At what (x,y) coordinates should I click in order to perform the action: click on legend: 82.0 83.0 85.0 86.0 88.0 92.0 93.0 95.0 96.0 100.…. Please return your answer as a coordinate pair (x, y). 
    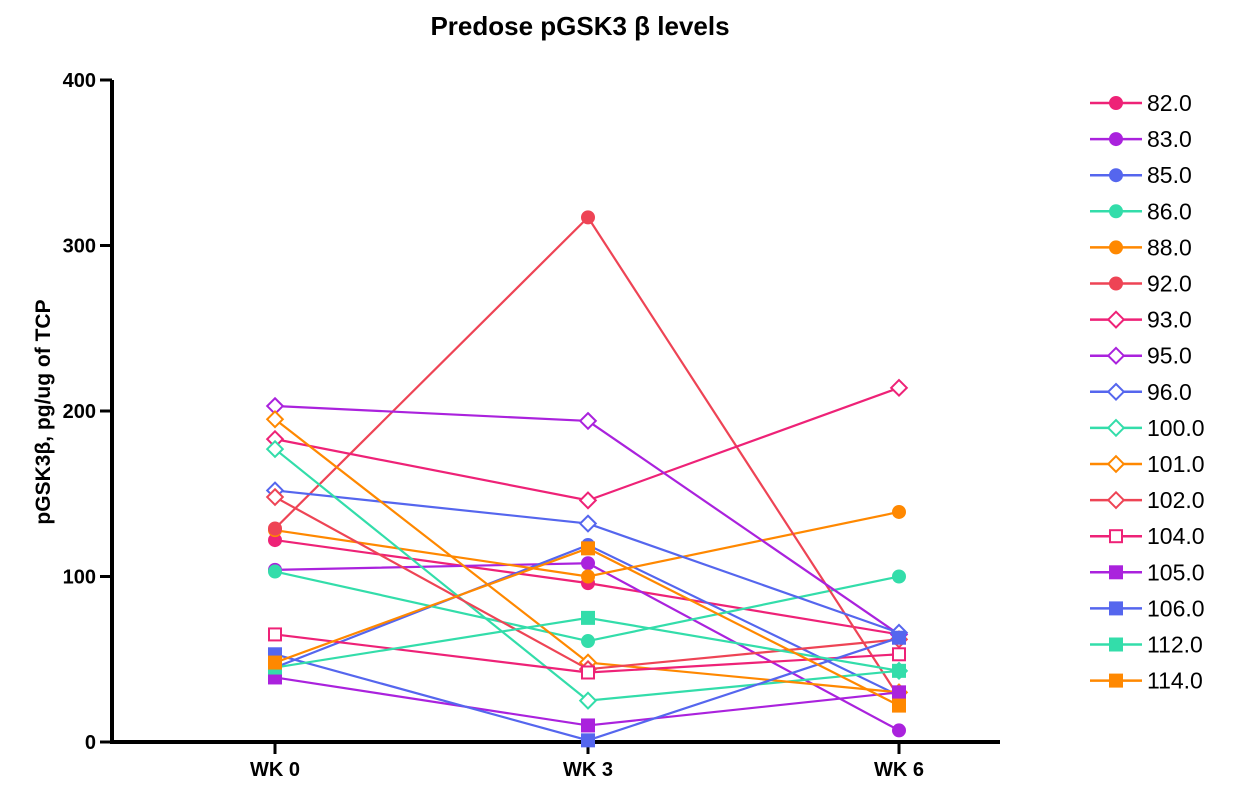
    Looking at the image, I should click on (1147, 392).